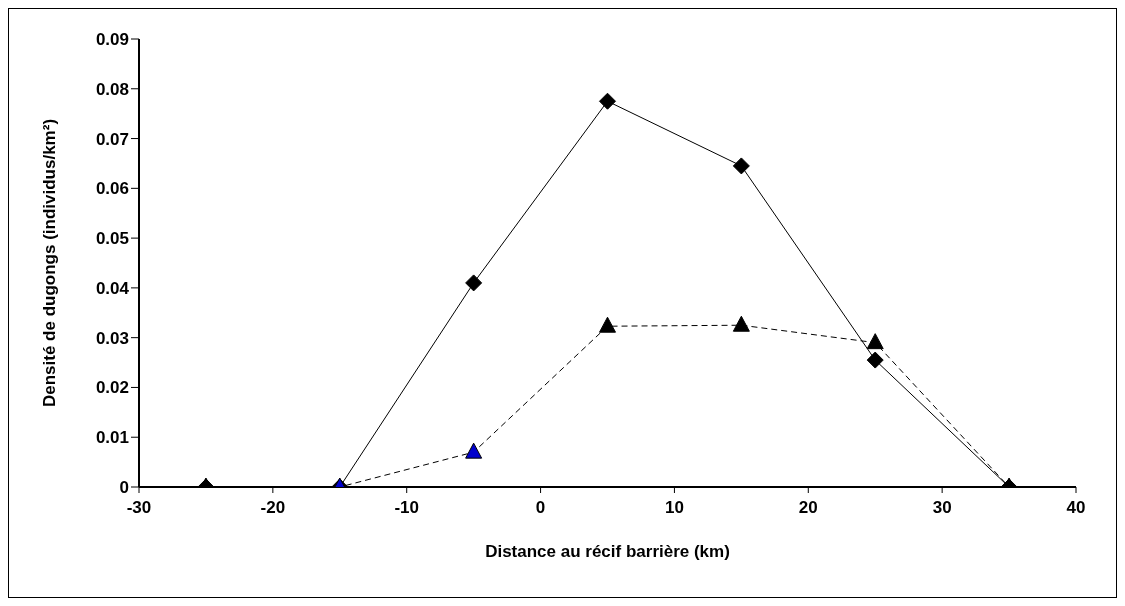 This screenshot has height=606, width=1125. What do you see at coordinates (1076, 508) in the screenshot?
I see `x-tick-label: 40` at bounding box center [1076, 508].